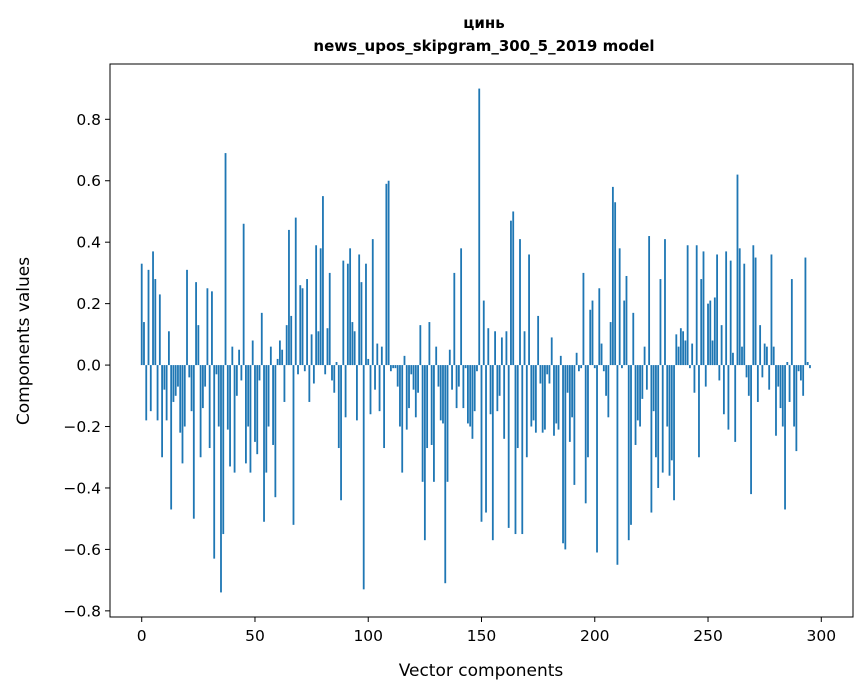 This screenshot has width=867, height=696. Describe the element at coordinates (482, 636) in the screenshot. I see `x-tick-label: 150` at that location.